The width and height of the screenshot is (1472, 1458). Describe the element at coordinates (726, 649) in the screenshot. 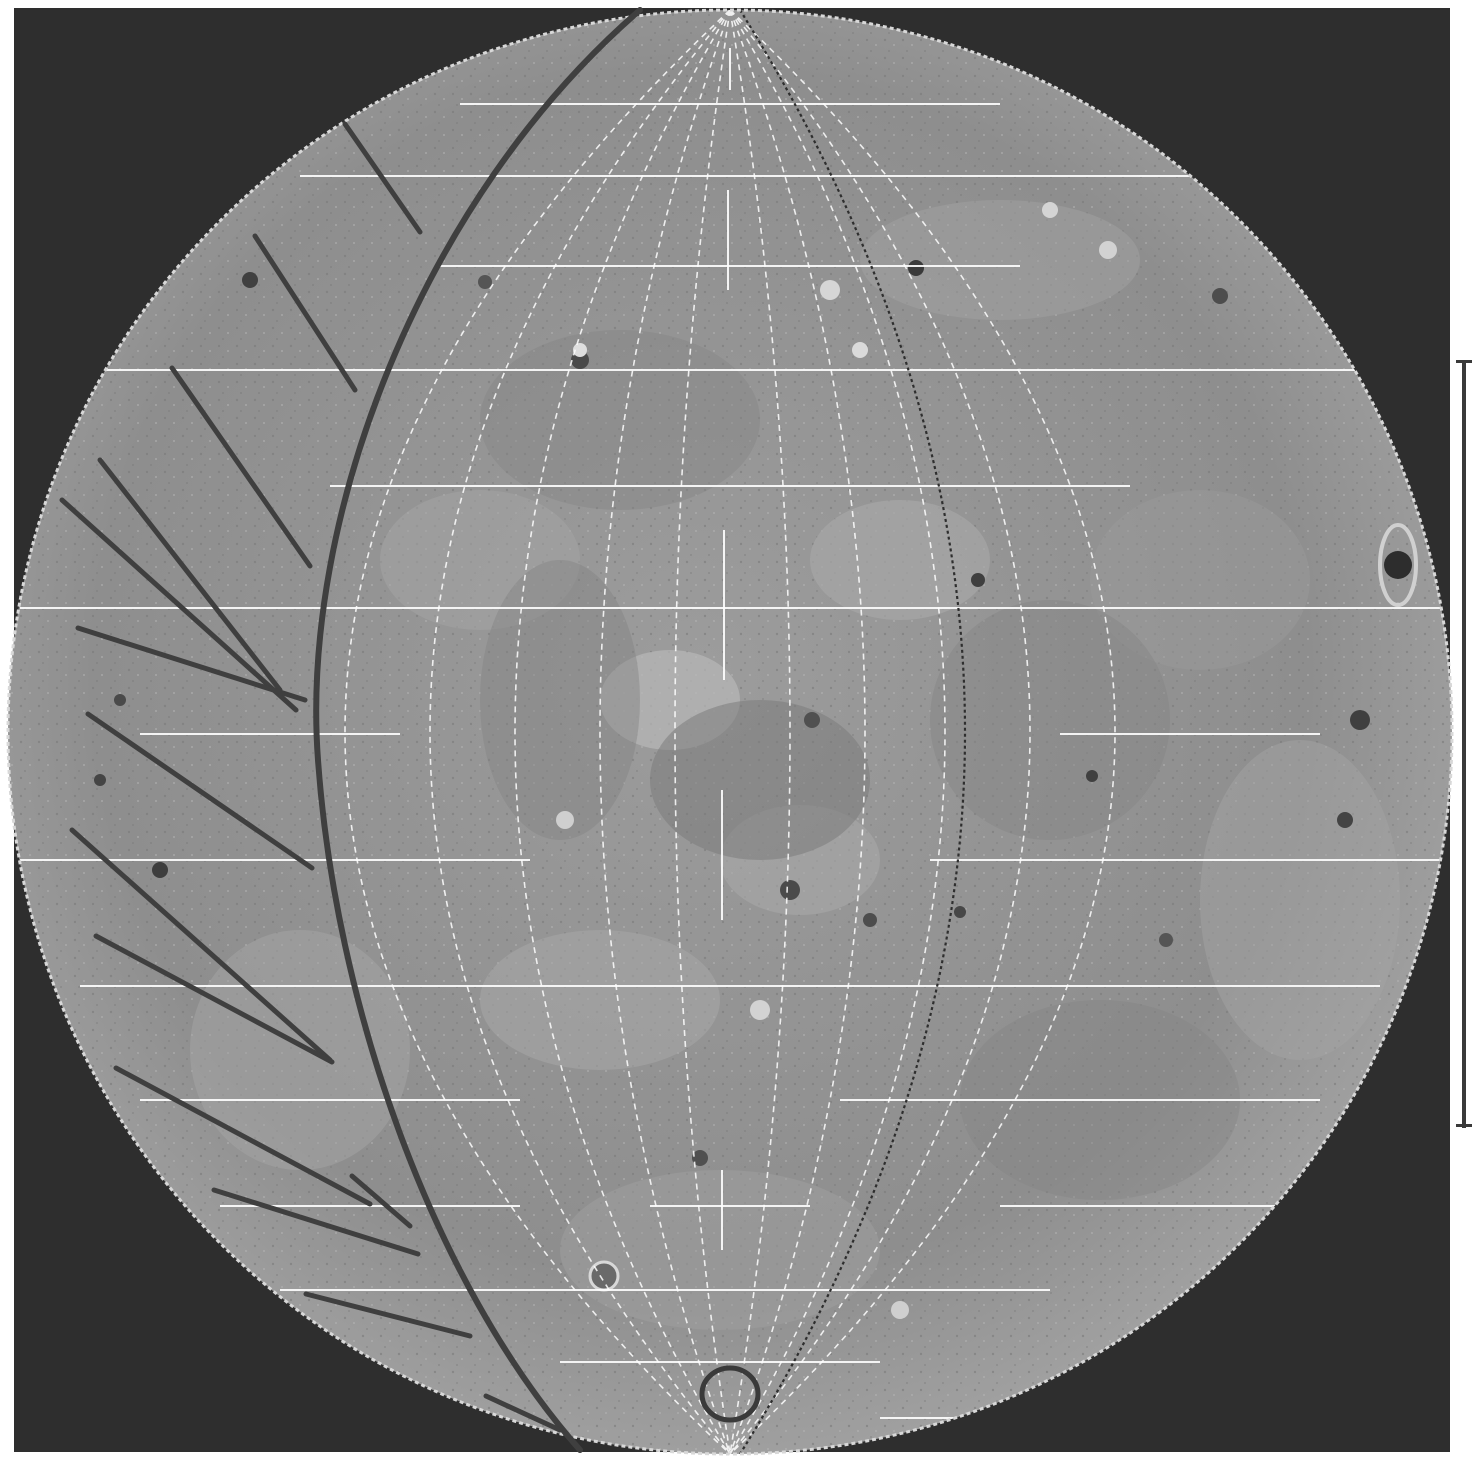

I see `central-meridian` at that location.